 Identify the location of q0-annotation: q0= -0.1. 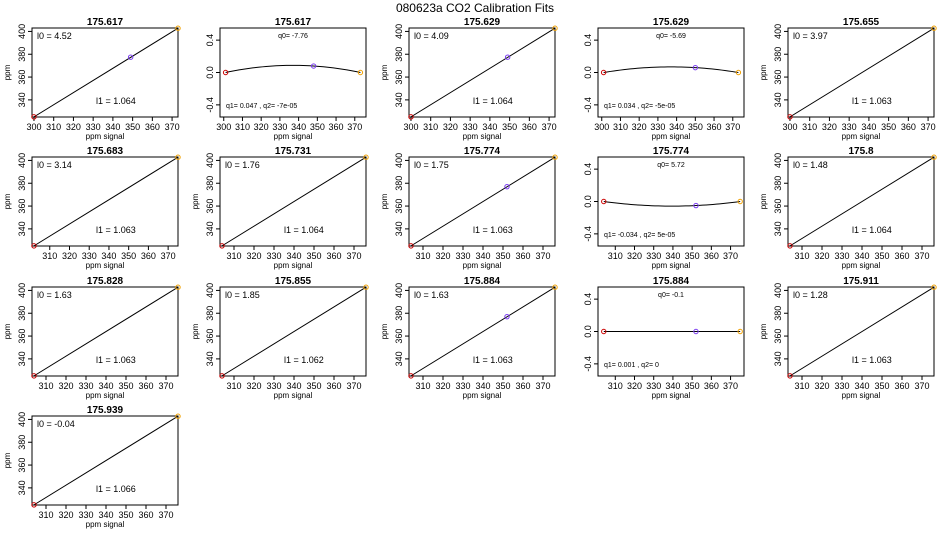
(671, 295).